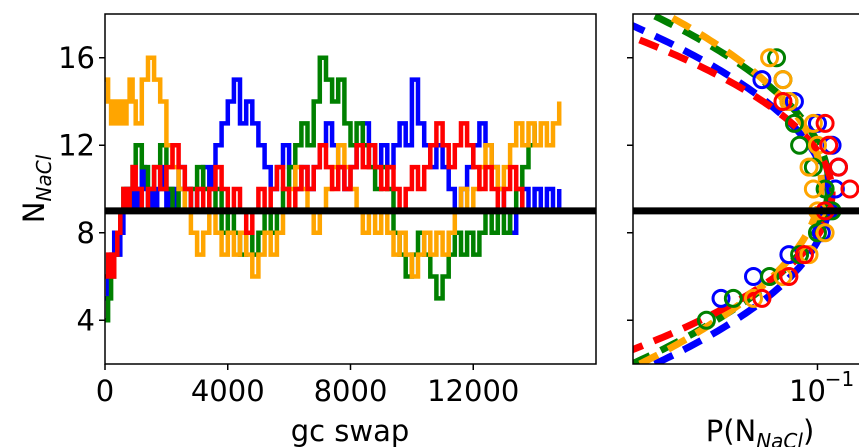  What do you see at coordinates (808, 430) in the screenshot?
I see `right-x-axis-label-end: )` at bounding box center [808, 430].